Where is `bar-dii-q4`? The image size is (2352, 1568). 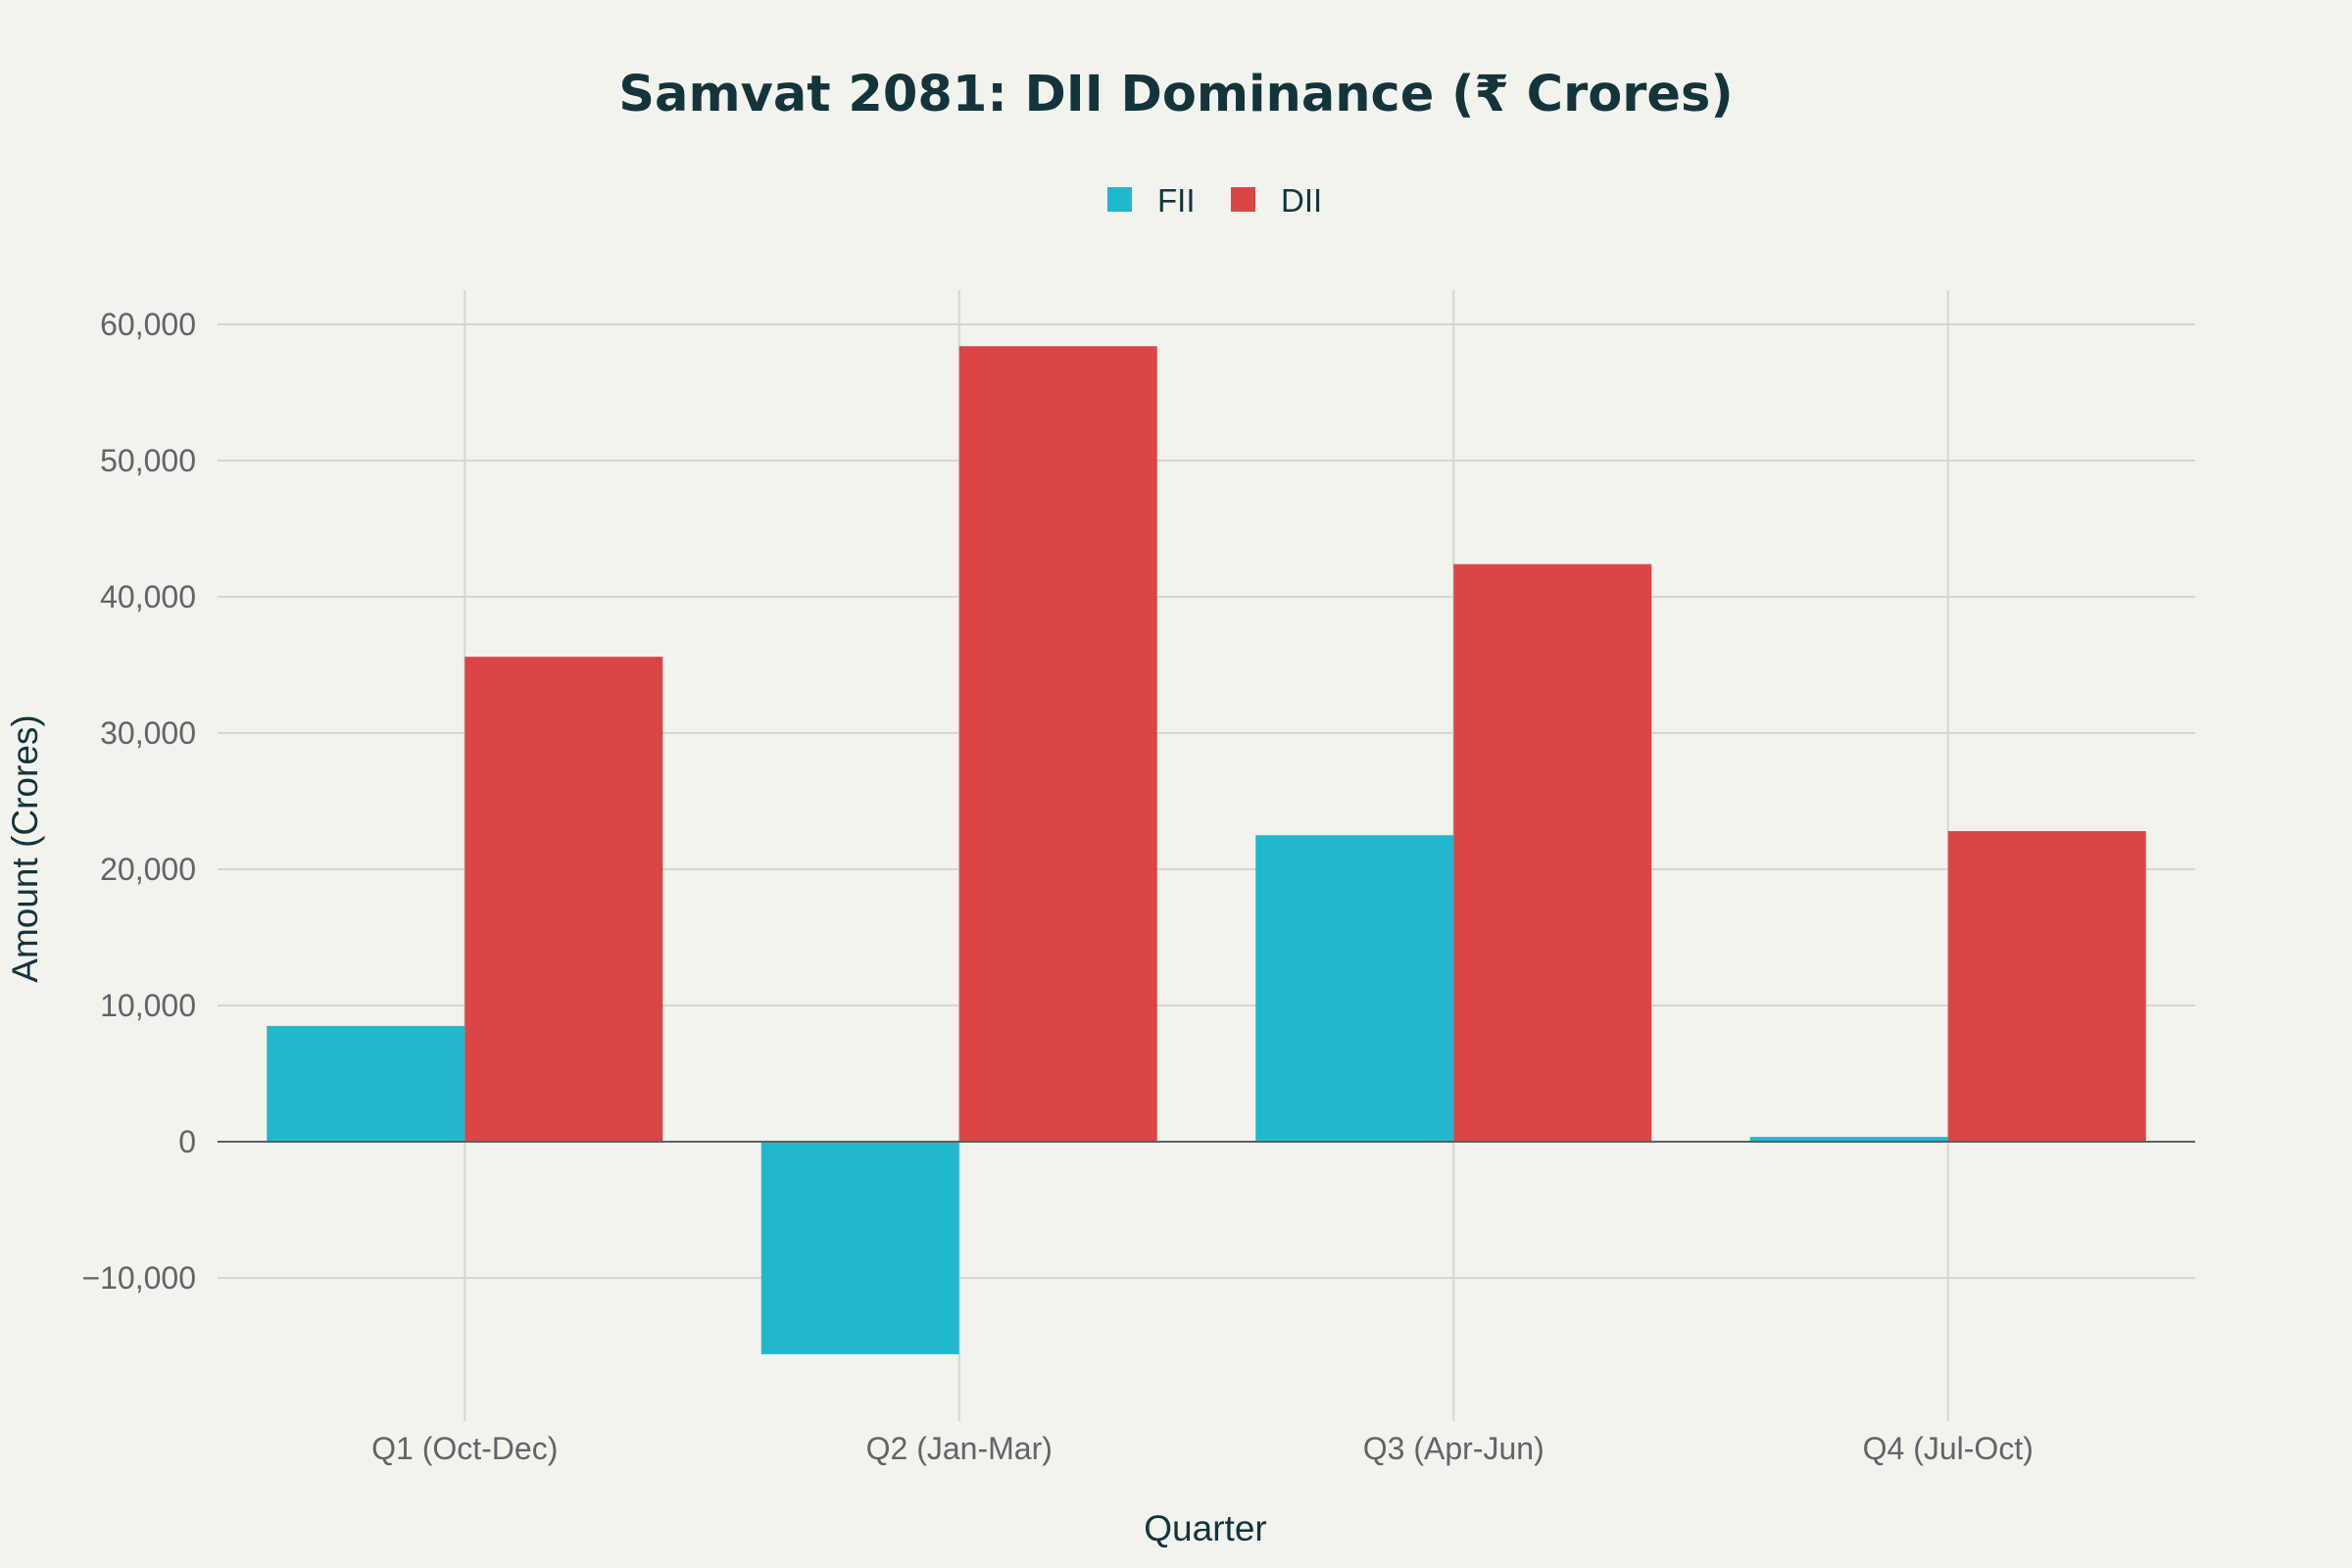
bar-dii-q4 is located at coordinates (2047, 986).